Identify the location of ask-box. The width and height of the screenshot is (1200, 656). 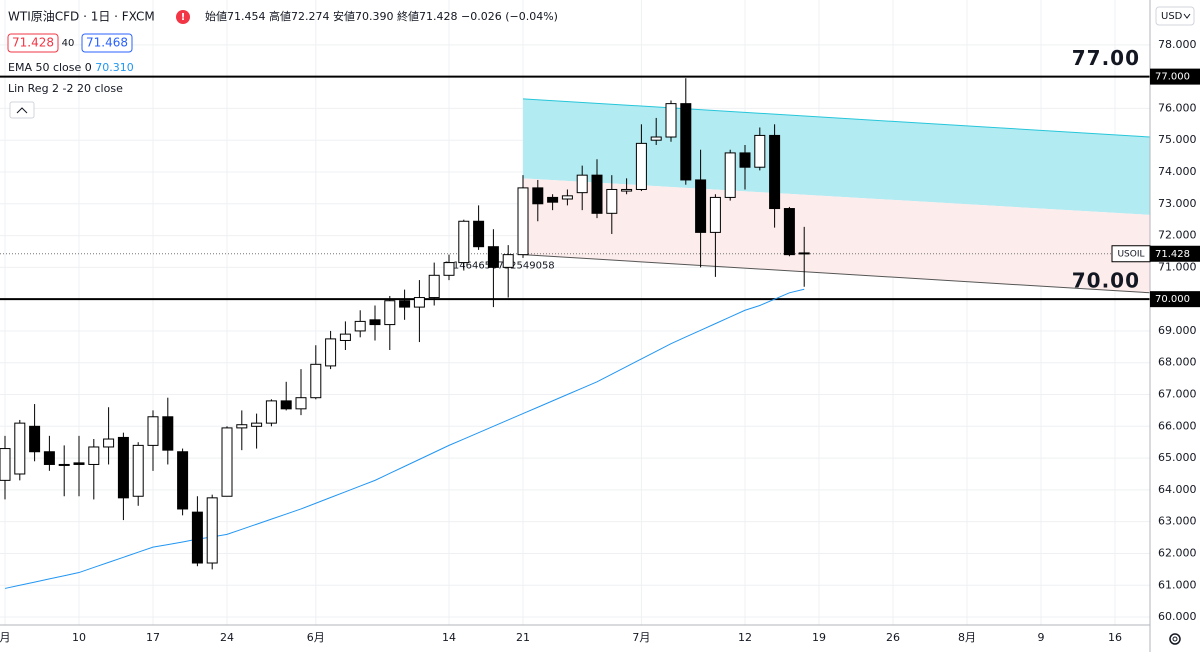
(107, 43).